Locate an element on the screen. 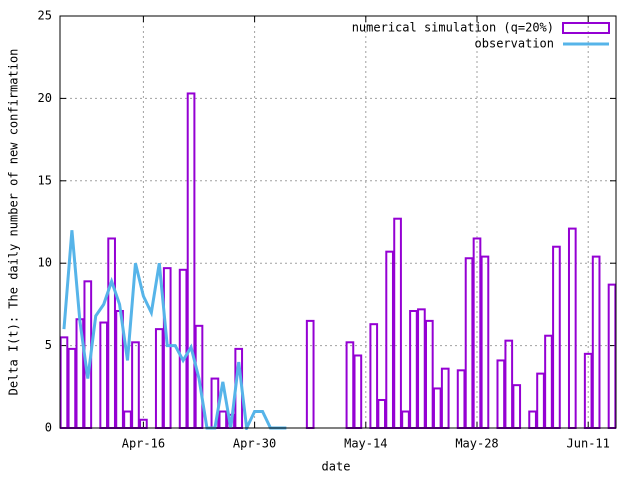 The width and height of the screenshot is (640, 480). legend-label: observation is located at coordinates (514, 44).